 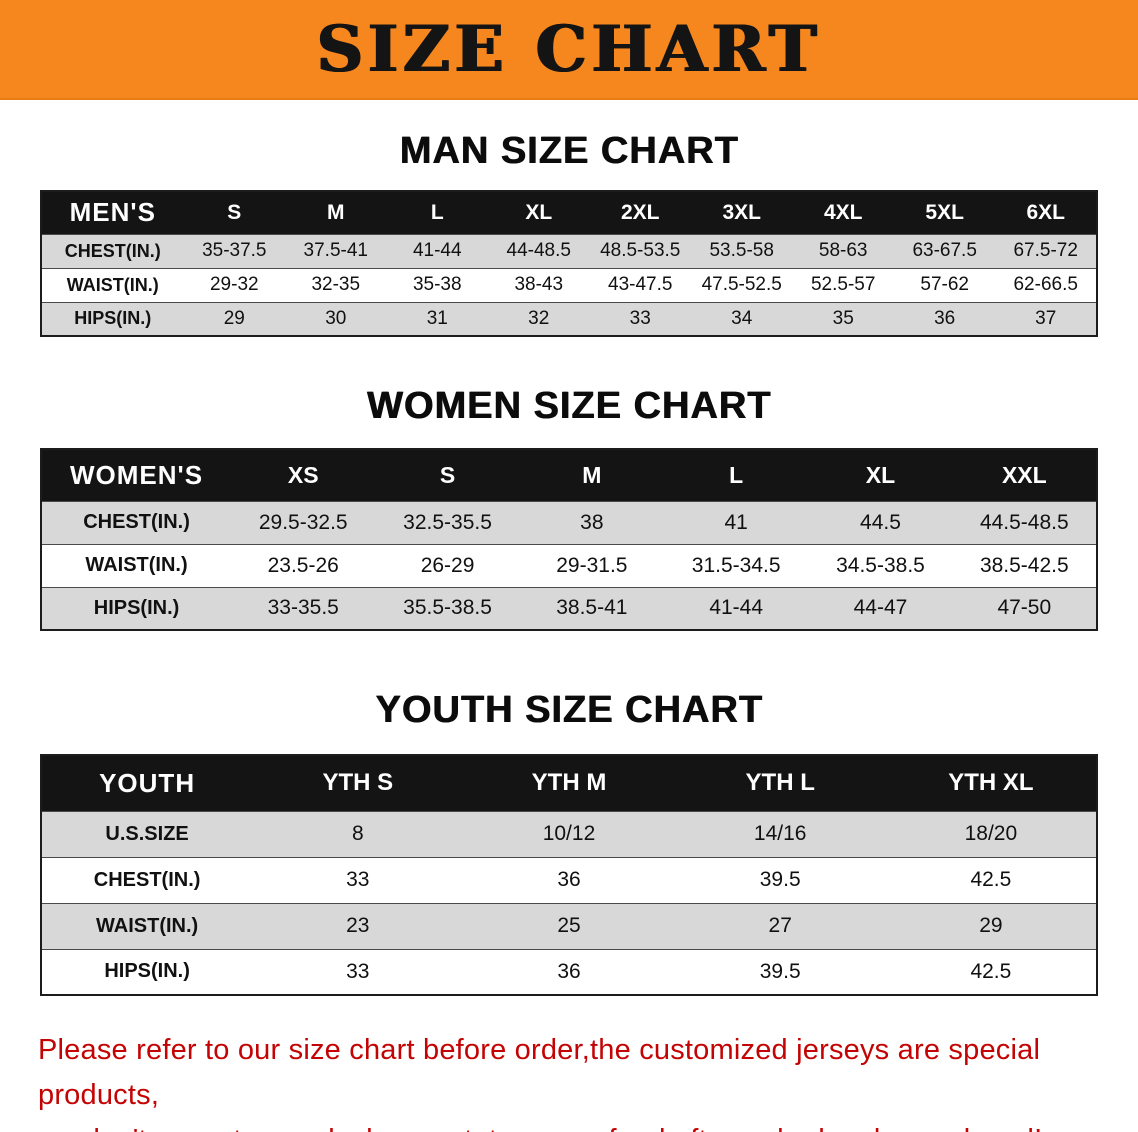 What do you see at coordinates (447, 522) in the screenshot?
I see `value-cell: 32.5-35.5` at bounding box center [447, 522].